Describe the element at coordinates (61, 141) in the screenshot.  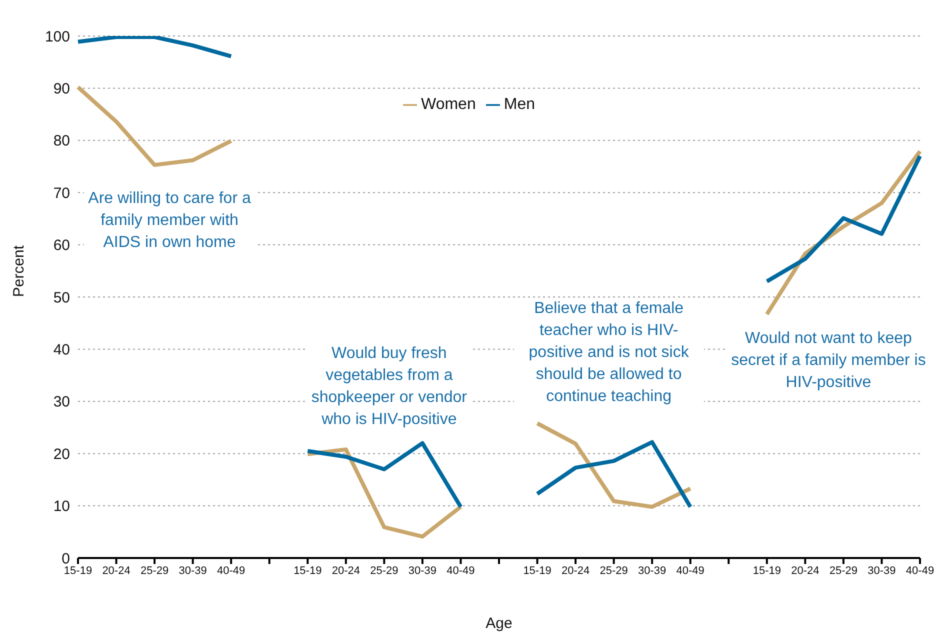
I see `y-tick-label: 80` at that location.